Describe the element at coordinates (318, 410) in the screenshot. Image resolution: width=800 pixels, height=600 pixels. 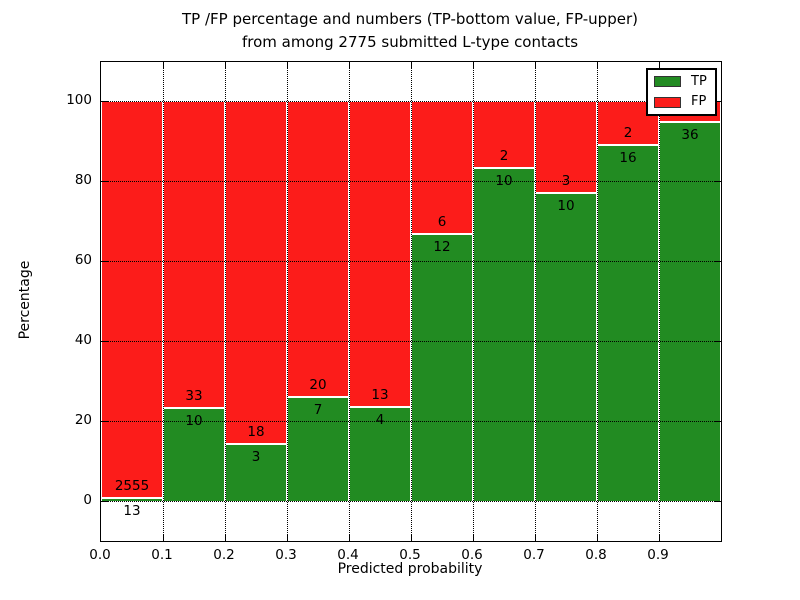
I see `tp-count-label-3: 7` at that location.